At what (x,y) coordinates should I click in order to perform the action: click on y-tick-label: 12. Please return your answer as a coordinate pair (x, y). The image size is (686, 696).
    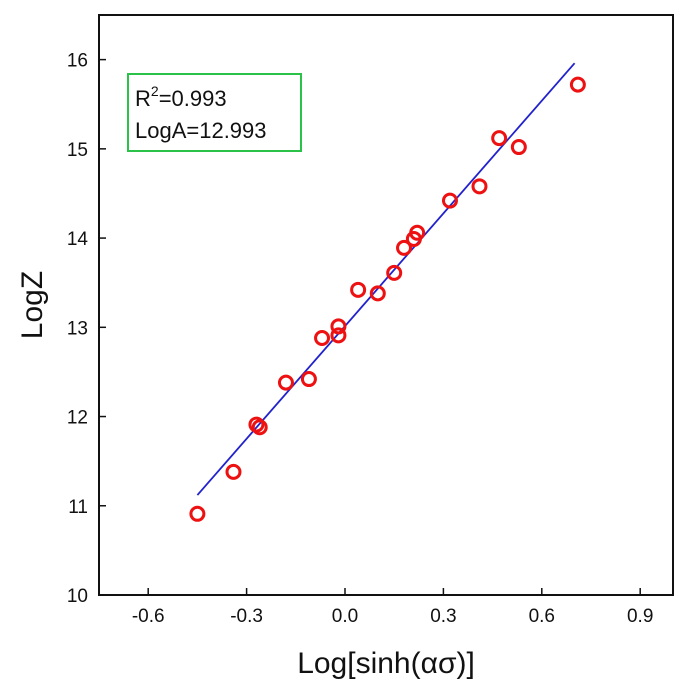
    Looking at the image, I should click on (77, 418).